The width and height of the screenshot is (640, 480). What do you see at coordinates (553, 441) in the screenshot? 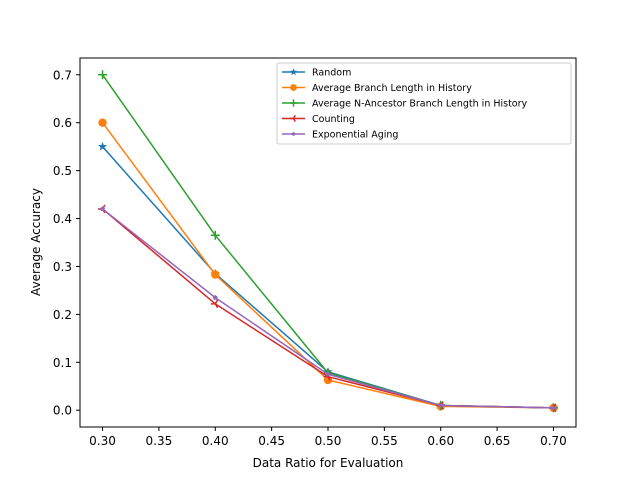
I see `x-tick-label: 0.70` at bounding box center [553, 441].